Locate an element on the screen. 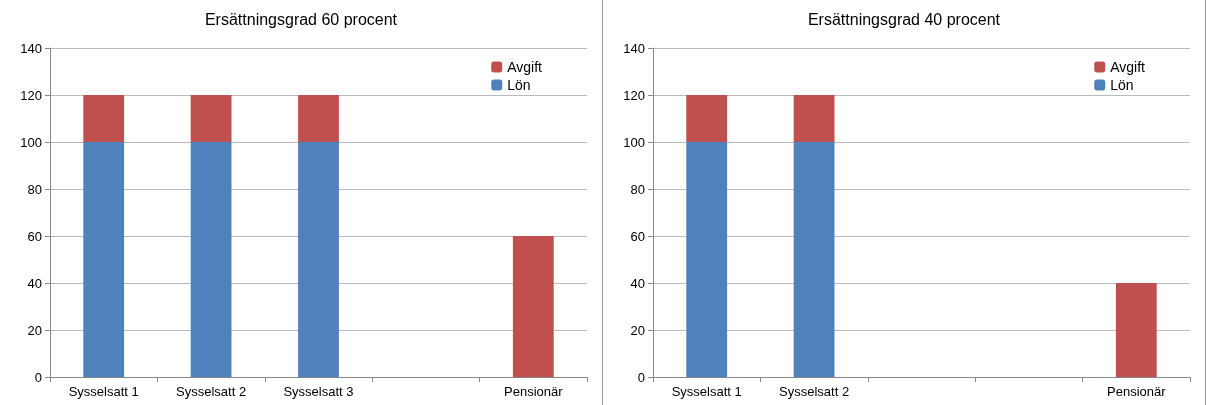 The height and width of the screenshot is (405, 1206). chart-title: Ersättningsgrad 40 procent is located at coordinates (904, 19).